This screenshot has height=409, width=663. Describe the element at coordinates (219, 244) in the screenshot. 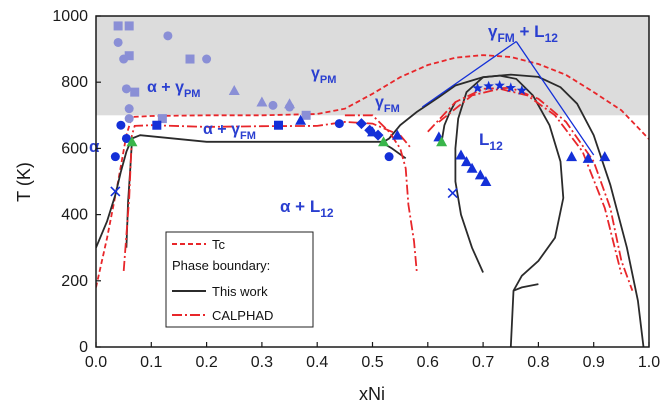

I see `legend-tc-label: Tc` at that location.